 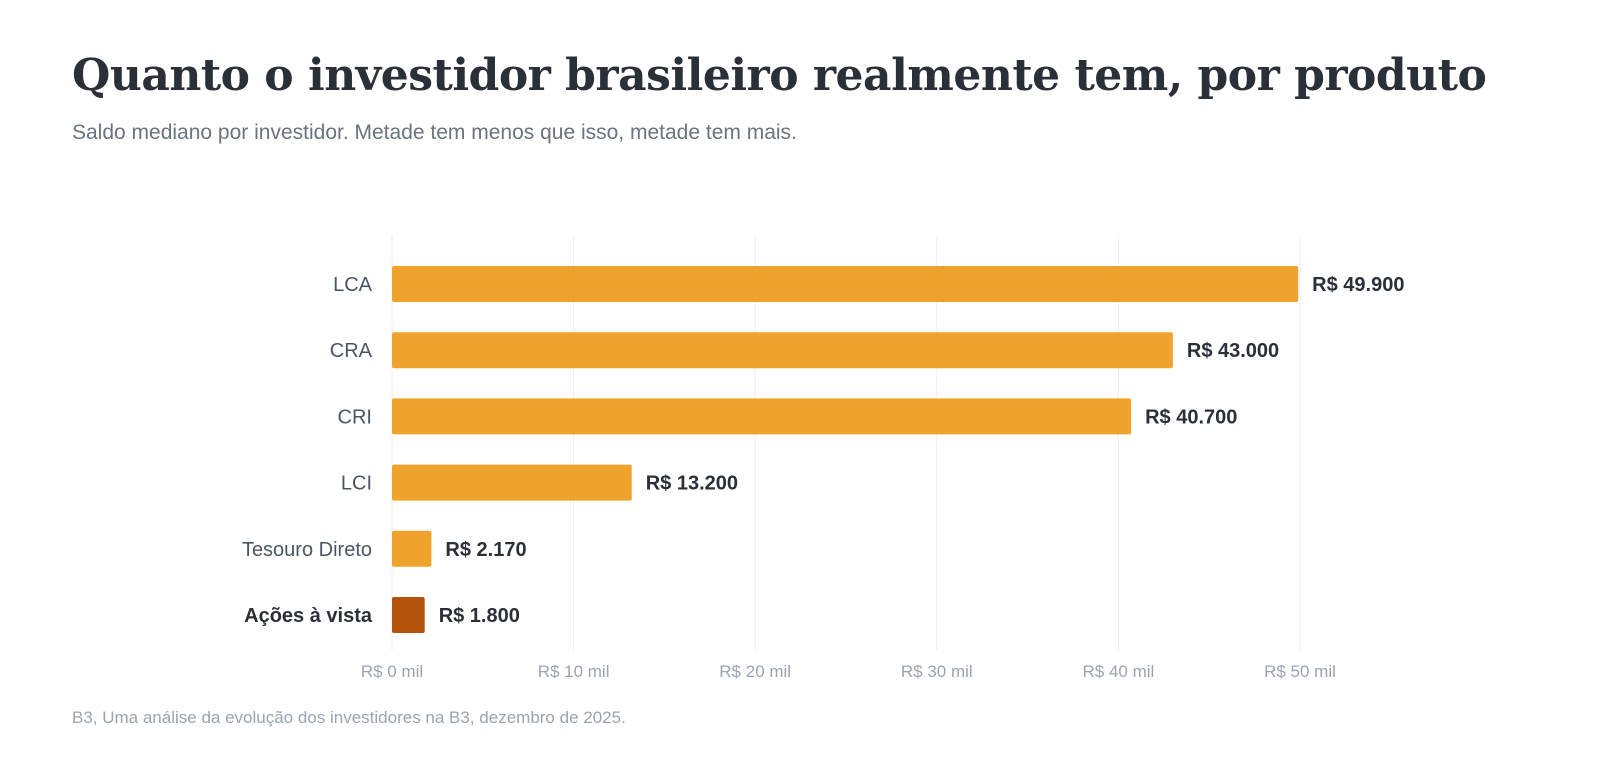 I want to click on category-label: Tesouro Direto, so click(x=307, y=550).